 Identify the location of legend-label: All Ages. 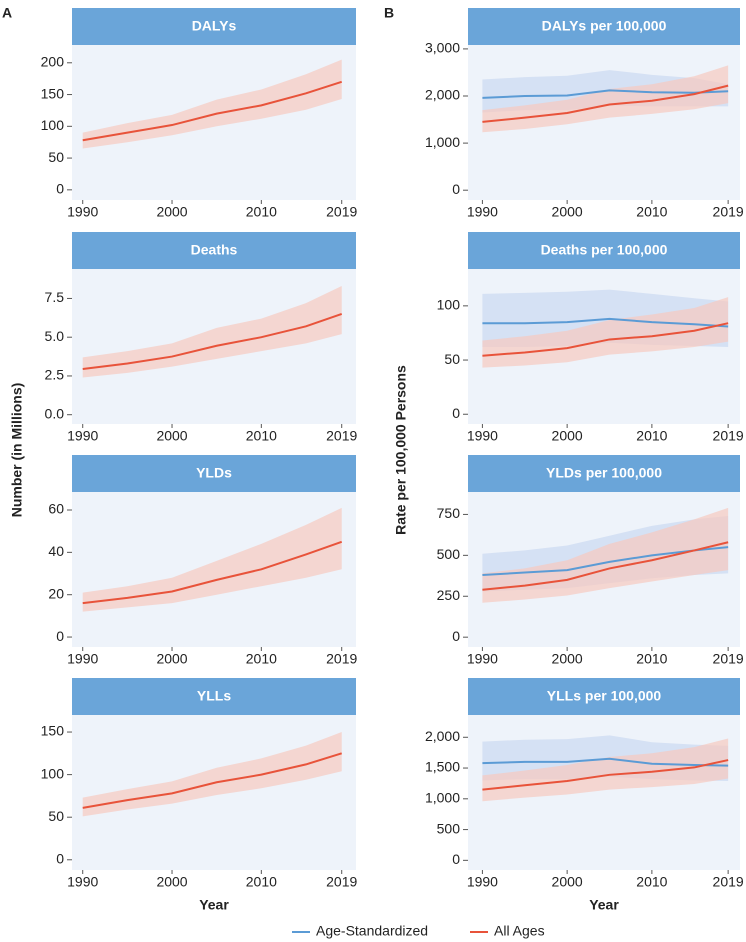
(519, 931).